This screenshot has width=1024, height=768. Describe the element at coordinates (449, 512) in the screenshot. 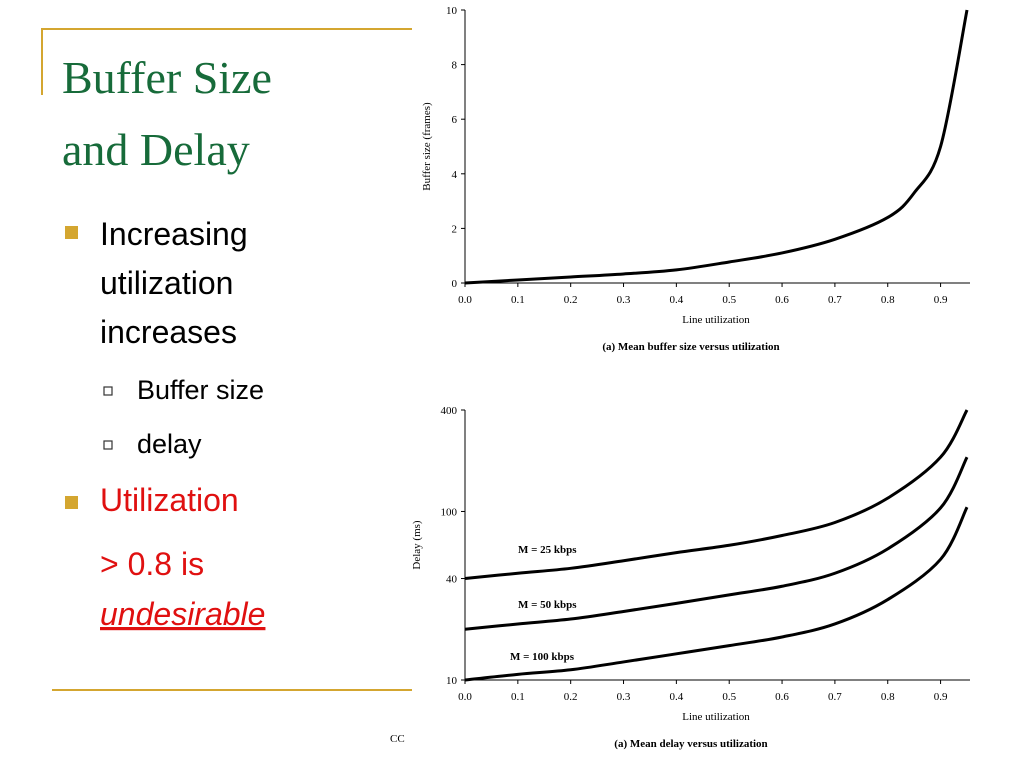

I see `y-tick-label: 100` at that location.